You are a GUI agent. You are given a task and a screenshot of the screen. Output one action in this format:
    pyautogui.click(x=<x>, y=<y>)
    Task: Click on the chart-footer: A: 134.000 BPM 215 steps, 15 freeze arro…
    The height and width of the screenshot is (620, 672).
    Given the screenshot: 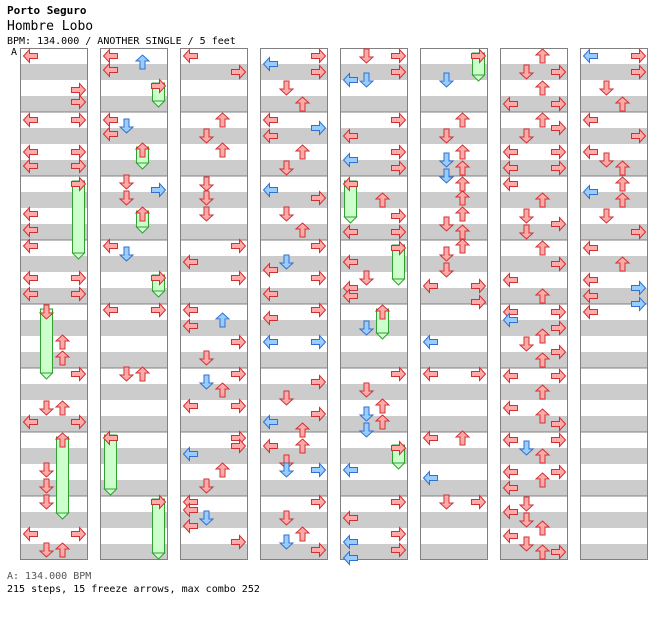 What is the action you would take?
    pyautogui.click(x=133, y=583)
    